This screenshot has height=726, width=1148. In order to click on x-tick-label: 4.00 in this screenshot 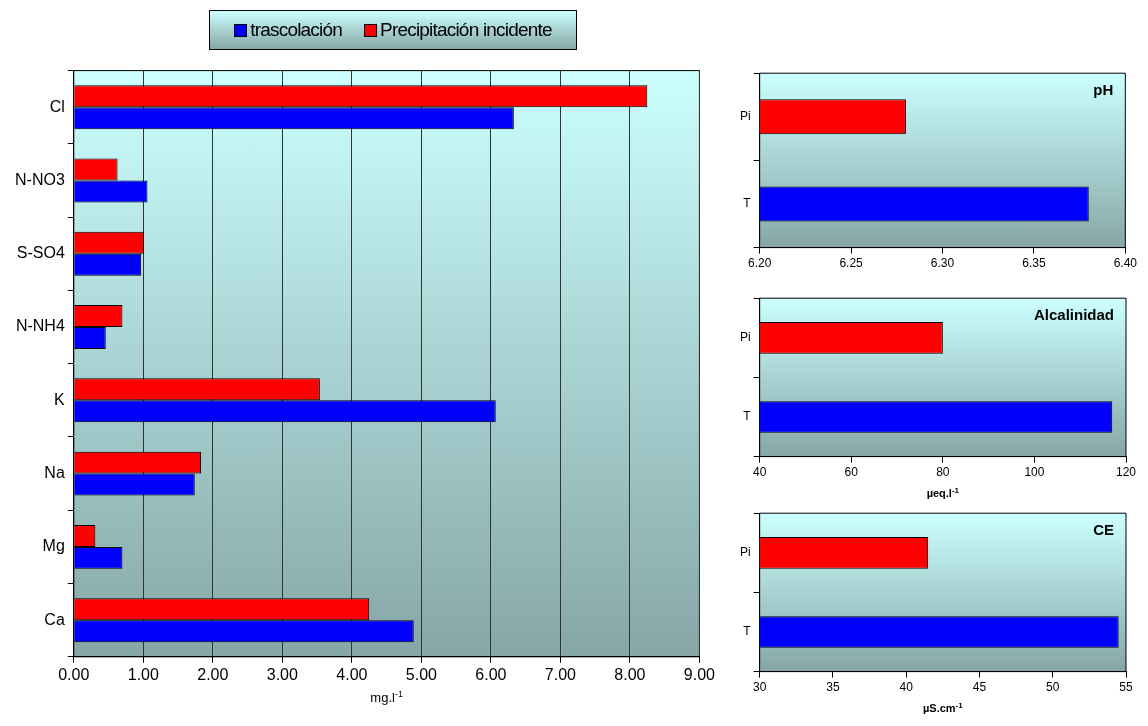, I will do `click(352, 674)`.